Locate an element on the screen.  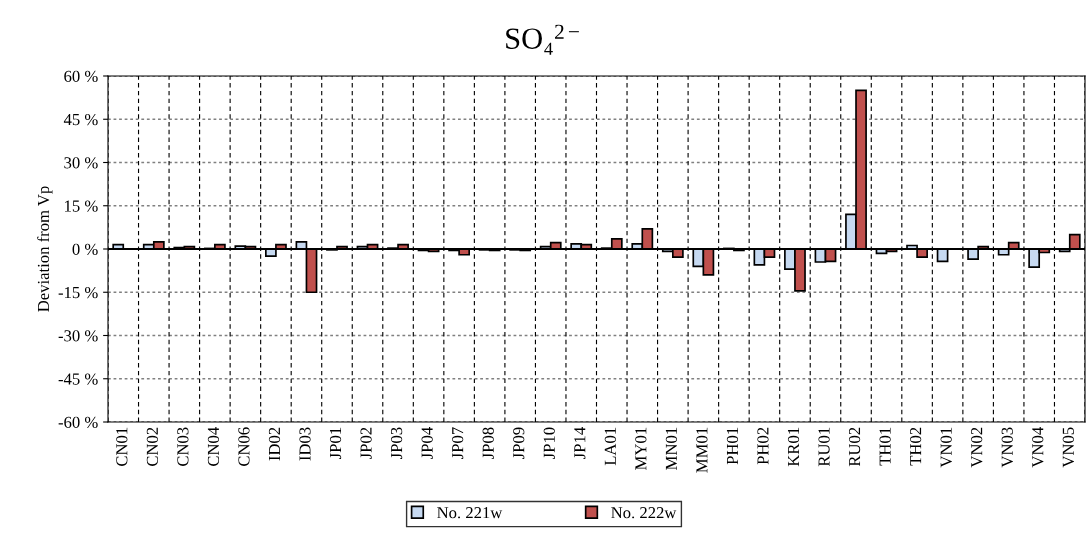
x-tick-label: CN03 is located at coordinates (183, 446).